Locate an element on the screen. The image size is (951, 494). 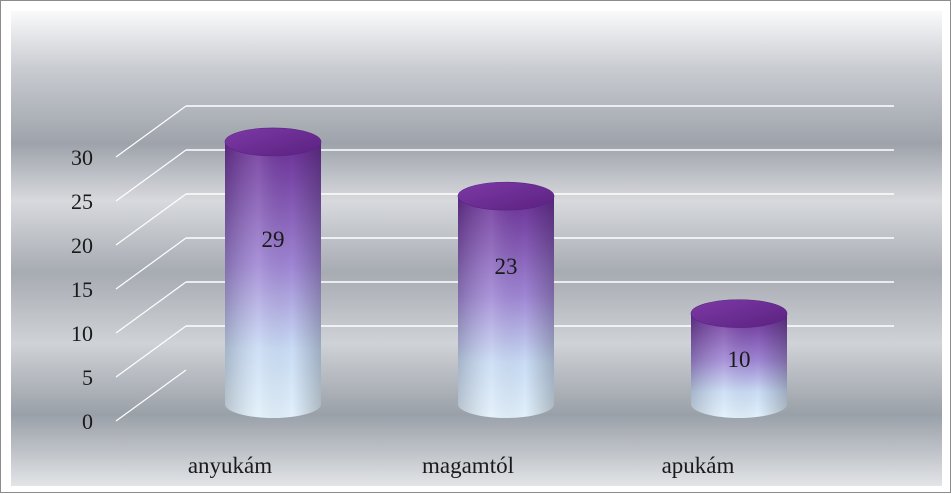
x-category-label: anyukám is located at coordinates (230, 465).